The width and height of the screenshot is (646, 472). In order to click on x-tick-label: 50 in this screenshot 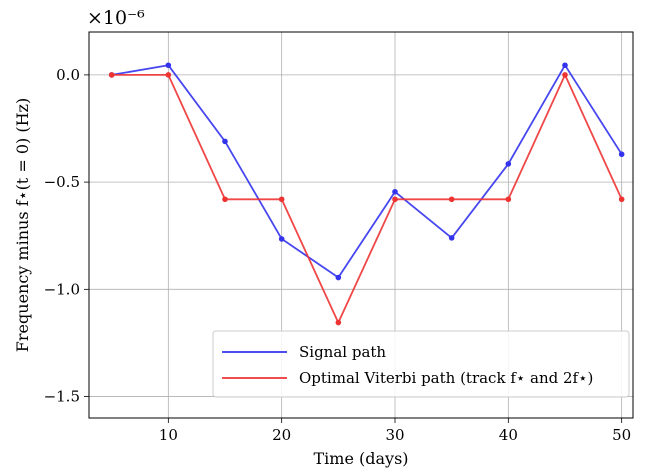, I will do `click(621, 435)`.